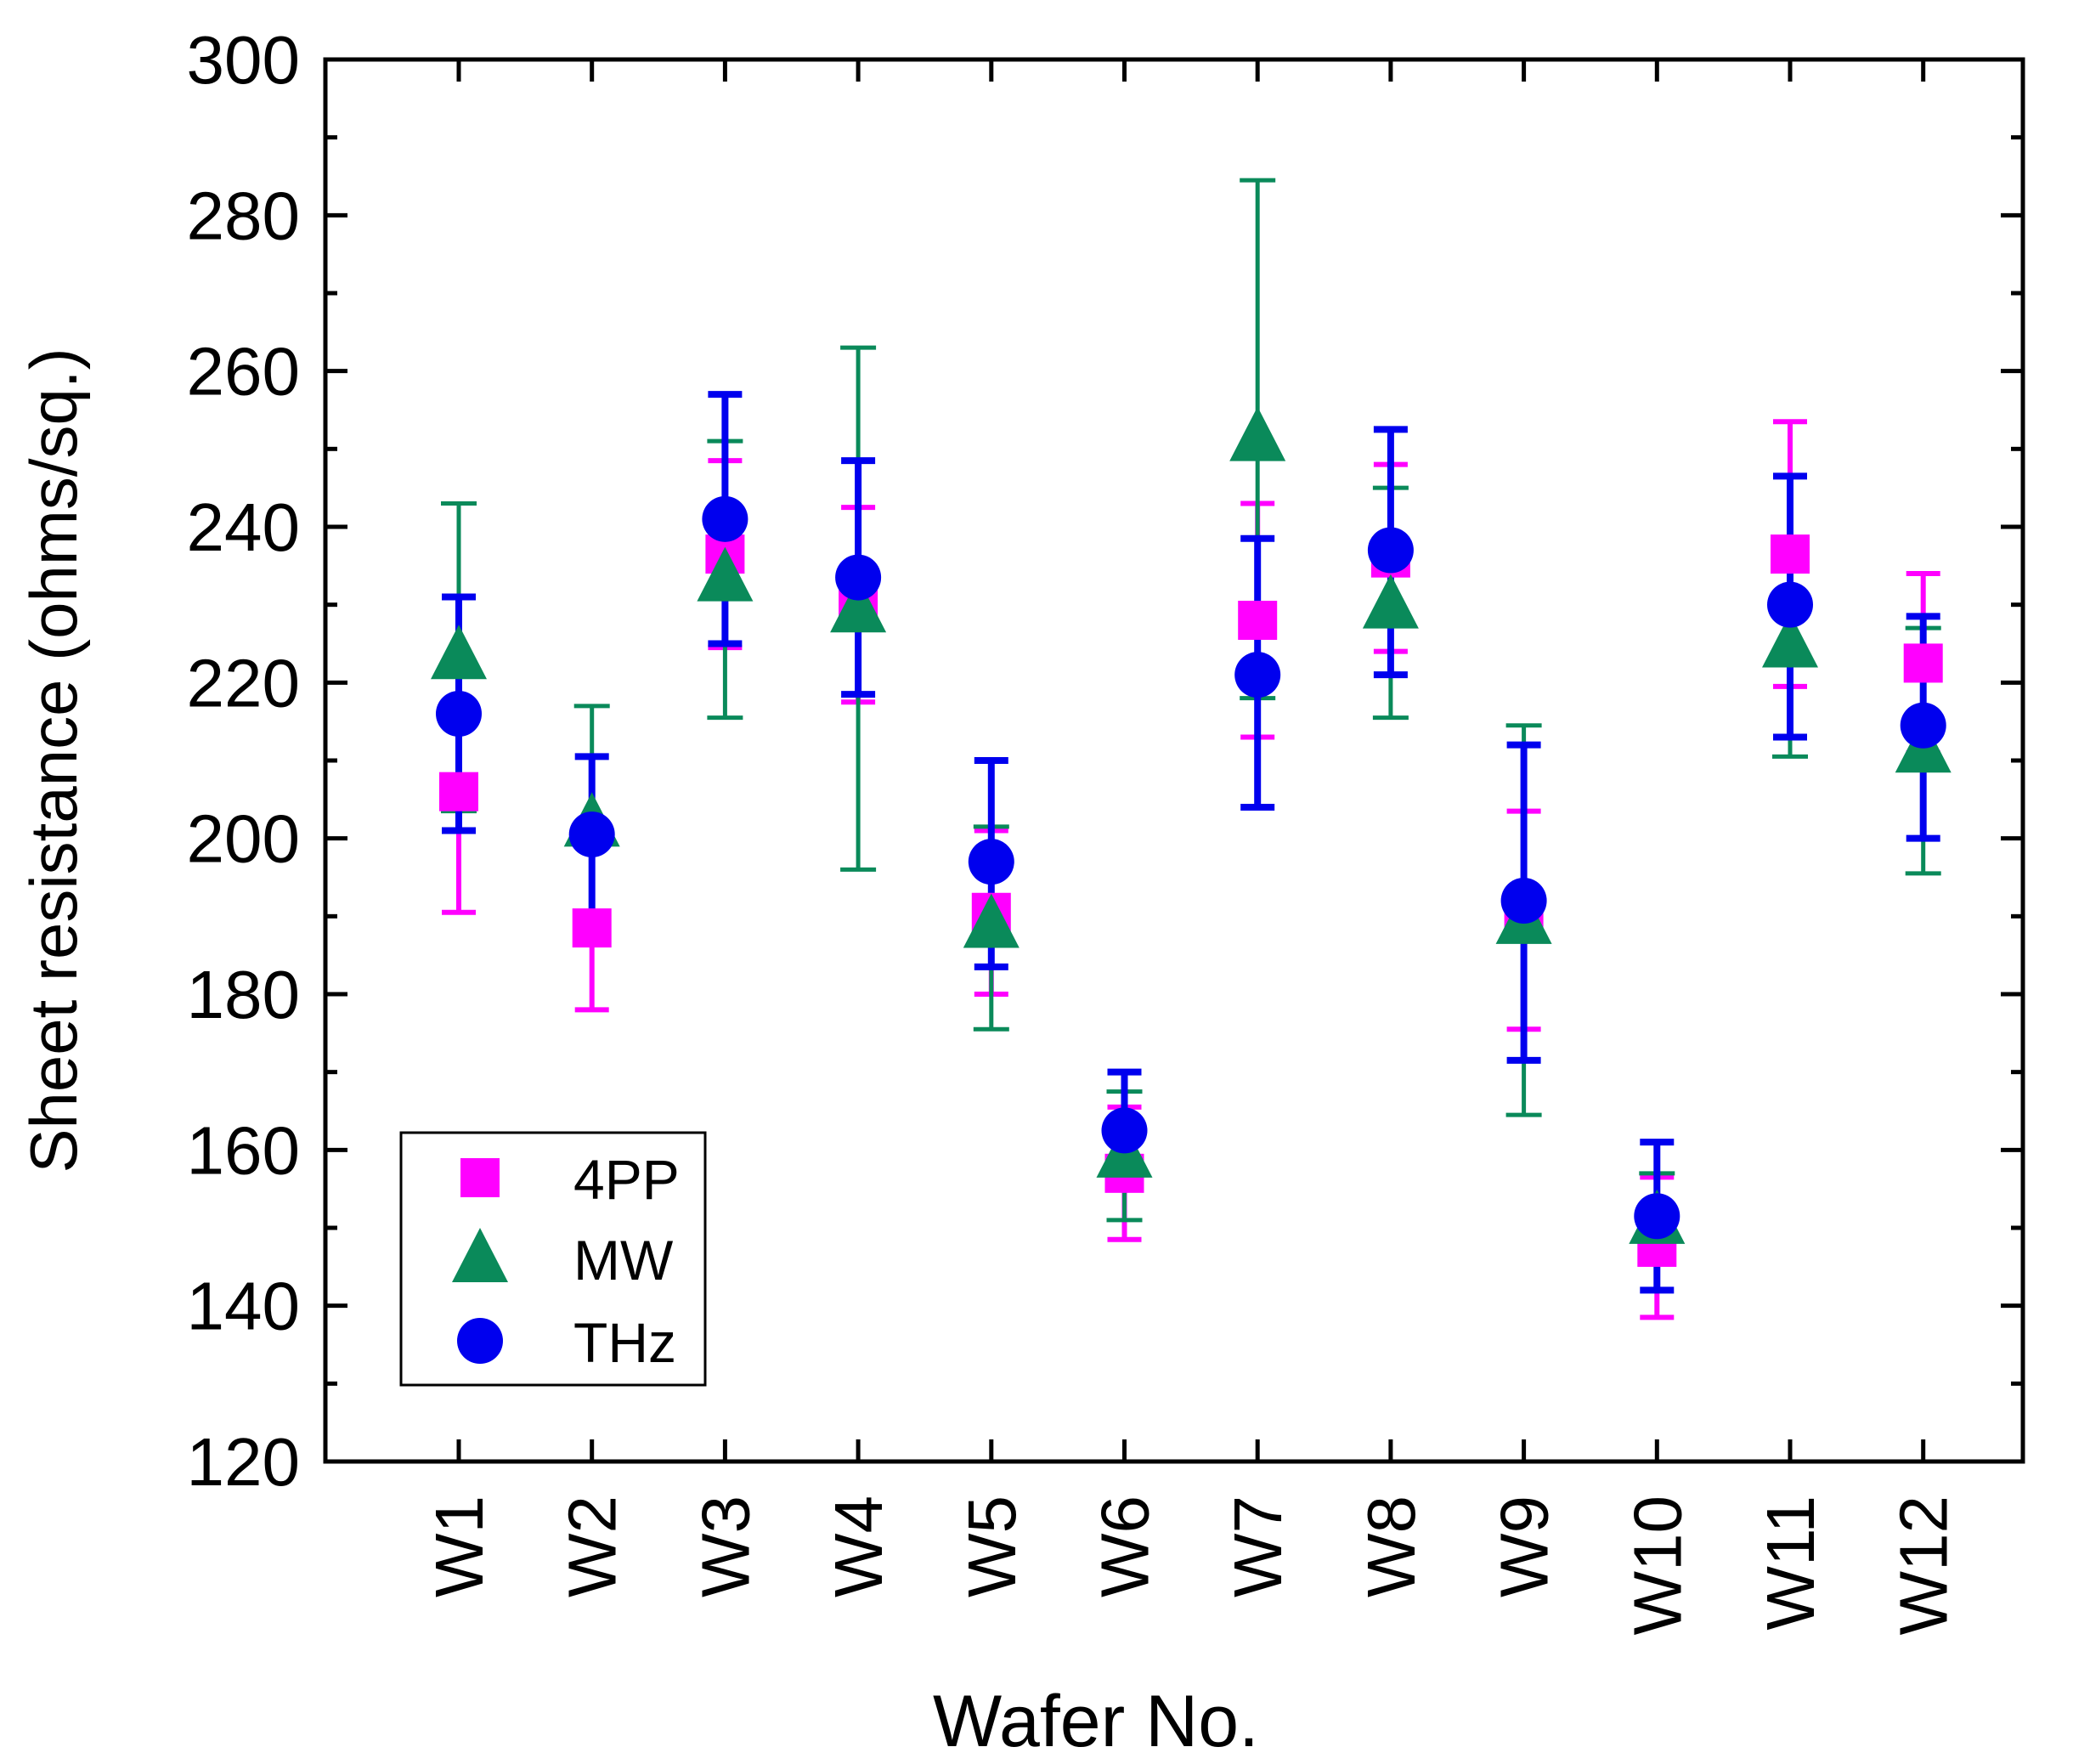 This screenshot has height=1764, width=2073. I want to click on x-tick-label: W6, so click(1125, 1546).